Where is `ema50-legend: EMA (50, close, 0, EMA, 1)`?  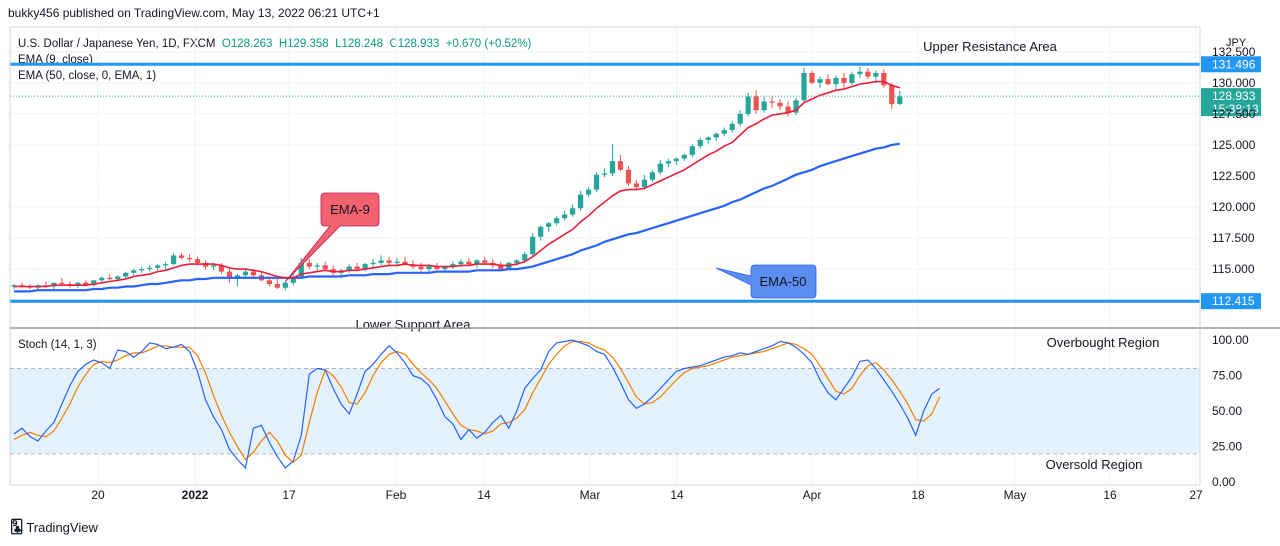 ema50-legend: EMA (50, close, 0, EMA, 1) is located at coordinates (87, 76).